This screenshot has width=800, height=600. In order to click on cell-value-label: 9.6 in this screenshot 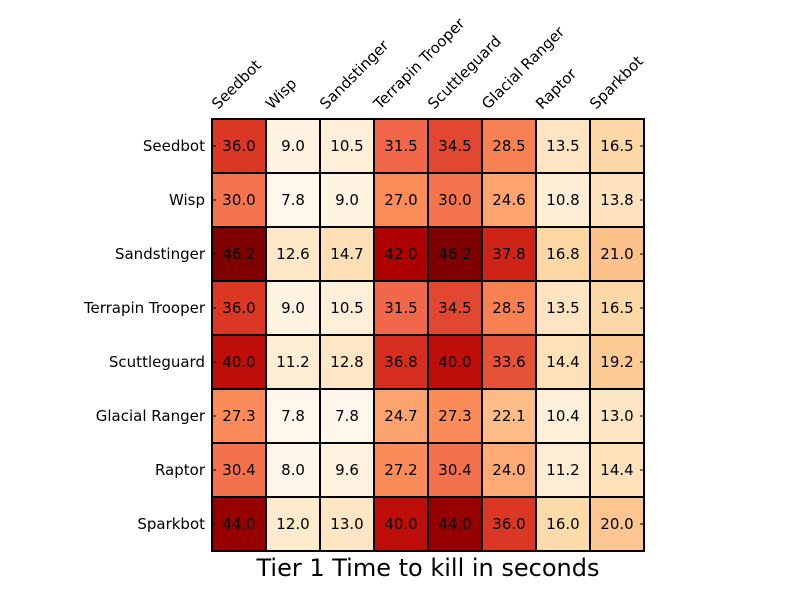, I will do `click(347, 470)`.